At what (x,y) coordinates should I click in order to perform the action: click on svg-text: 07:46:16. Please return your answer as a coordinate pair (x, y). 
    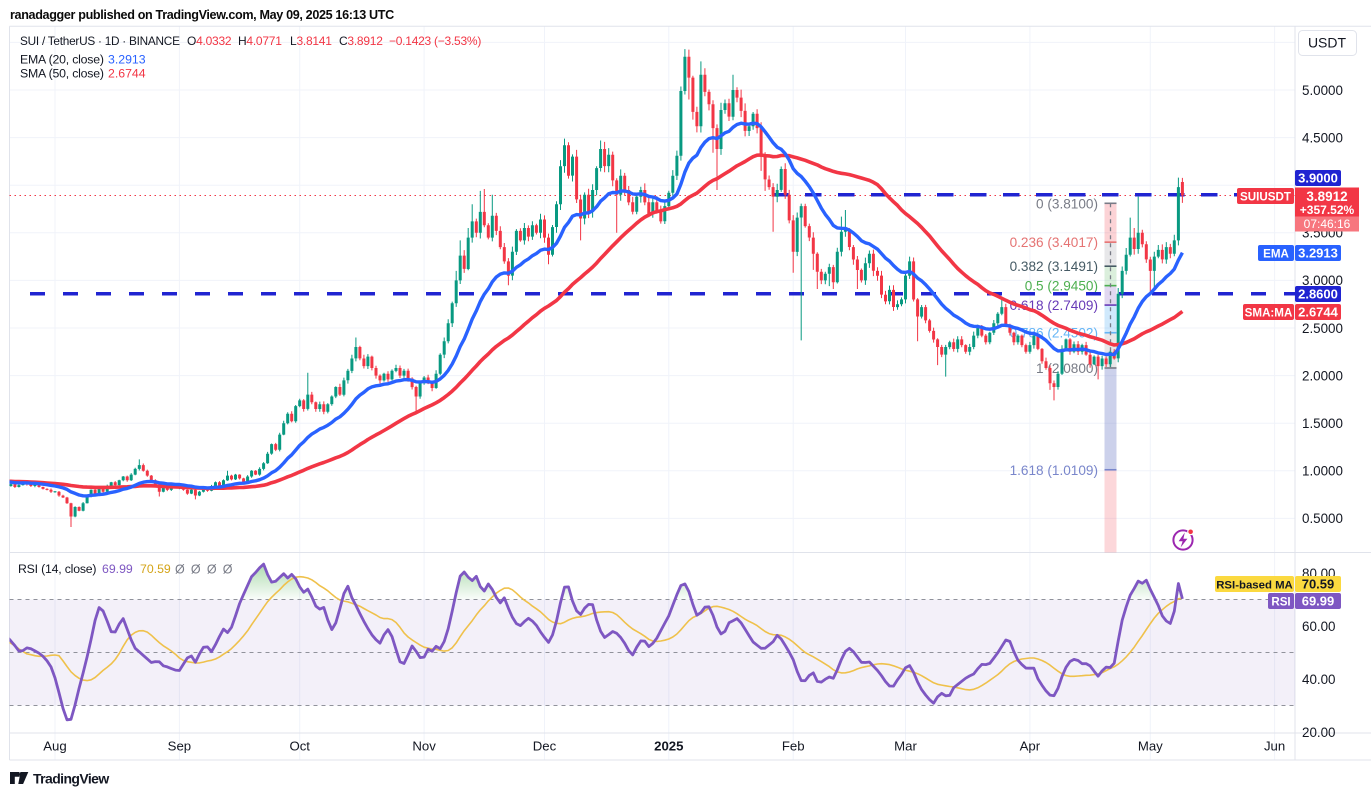
    Looking at the image, I should click on (1327, 224).